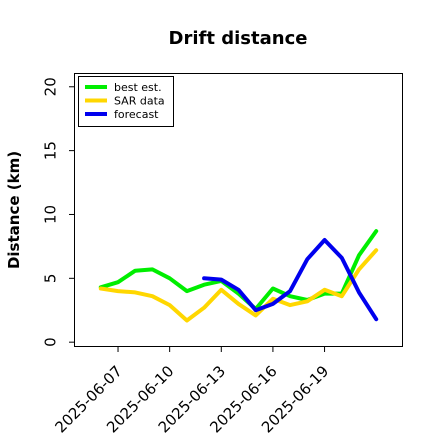  Describe the element at coordinates (138, 87) in the screenshot. I see `legend-label: best est.` at that location.